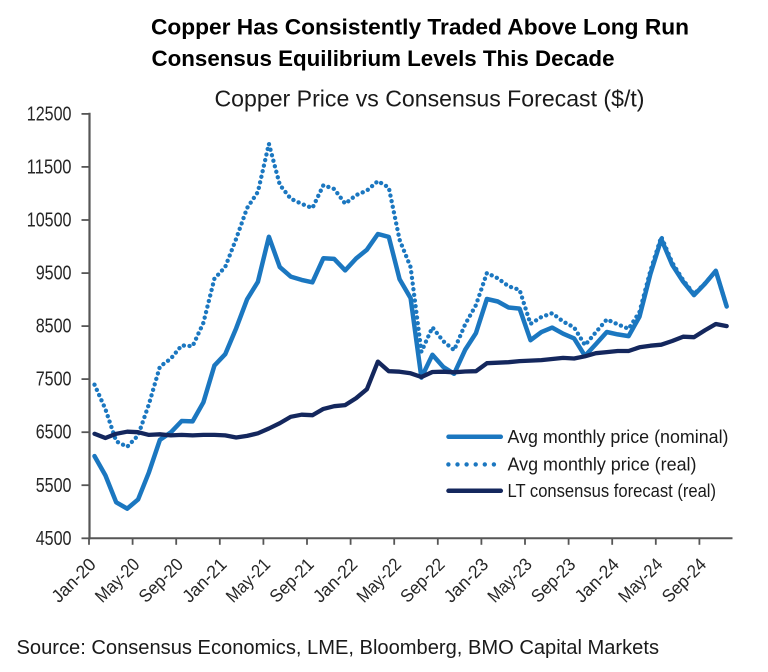 The image size is (768, 672). I want to click on svg-text: Jan-20, so click(74, 580).